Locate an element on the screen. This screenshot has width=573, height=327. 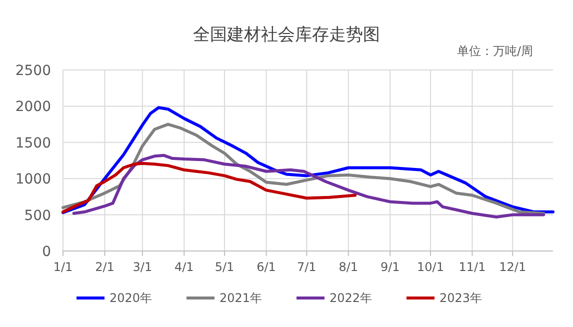
x-tick-label: 3/1 is located at coordinates (142, 267).